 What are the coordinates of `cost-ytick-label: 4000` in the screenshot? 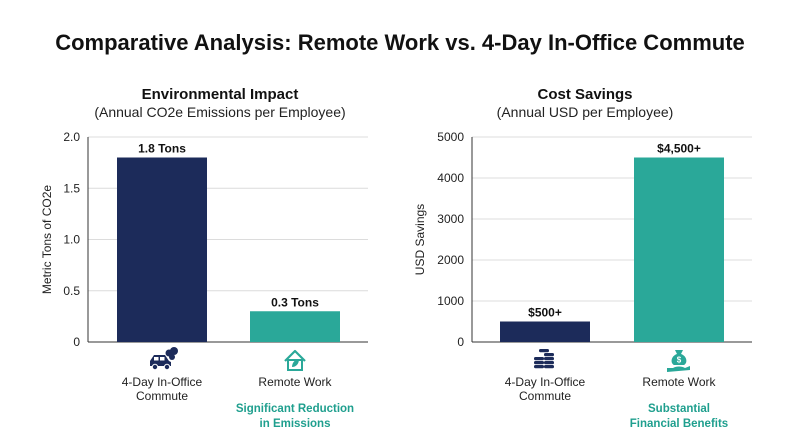 It's located at (450, 178).